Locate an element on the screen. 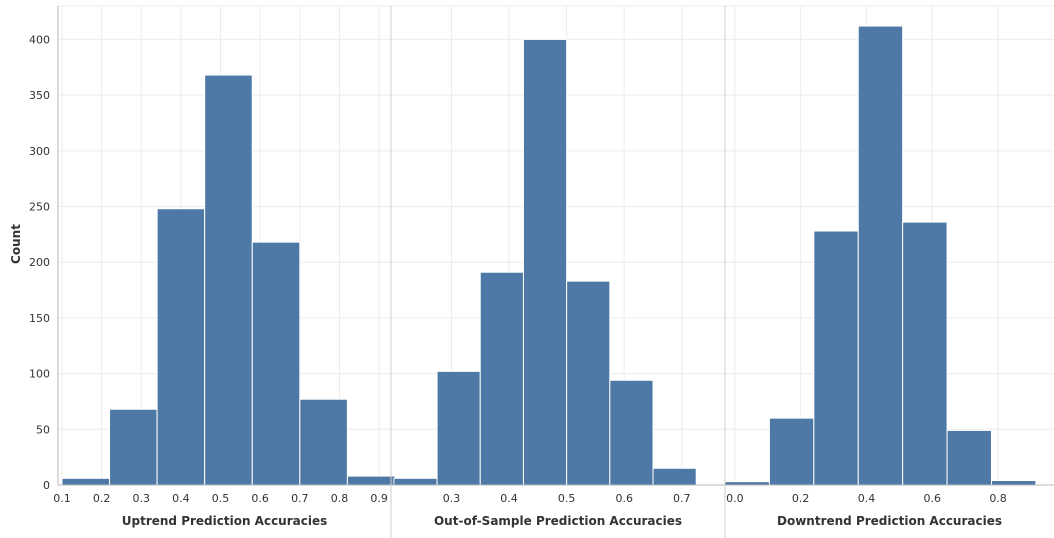 The image size is (1054, 538). y-tick-label: 0 is located at coordinates (46, 485).